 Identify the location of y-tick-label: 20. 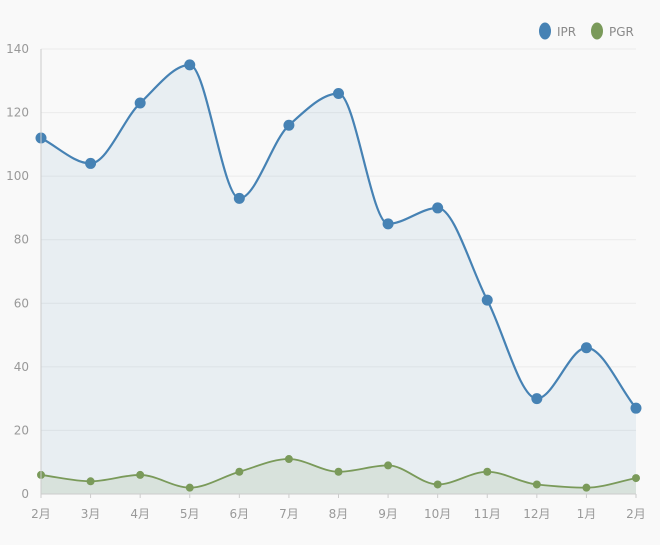
(21, 430).